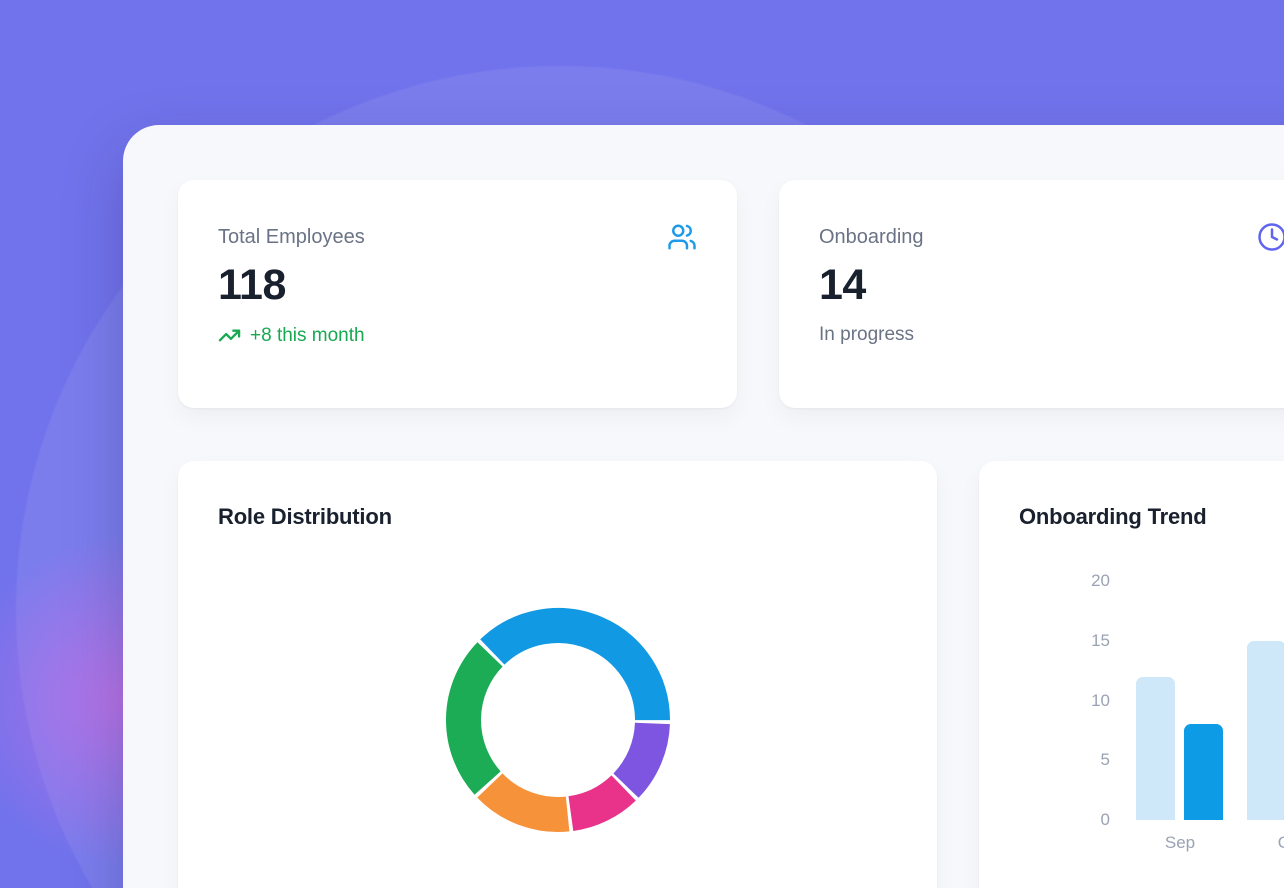  What do you see at coordinates (575, 664) in the screenshot?
I see `donut-segment-blue` at bounding box center [575, 664].